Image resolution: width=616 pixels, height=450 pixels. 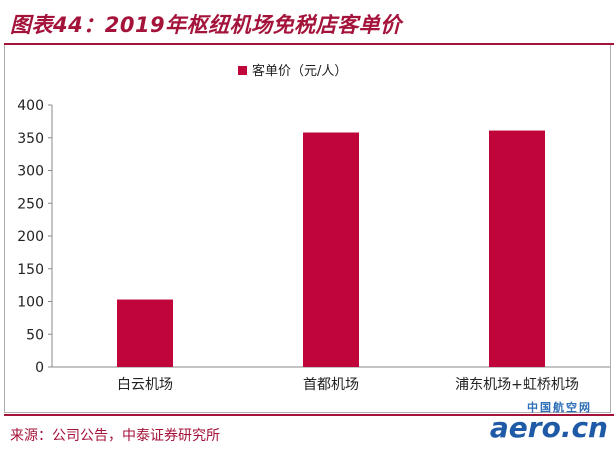 I want to click on y-tick-label: 100, so click(x=30, y=303).